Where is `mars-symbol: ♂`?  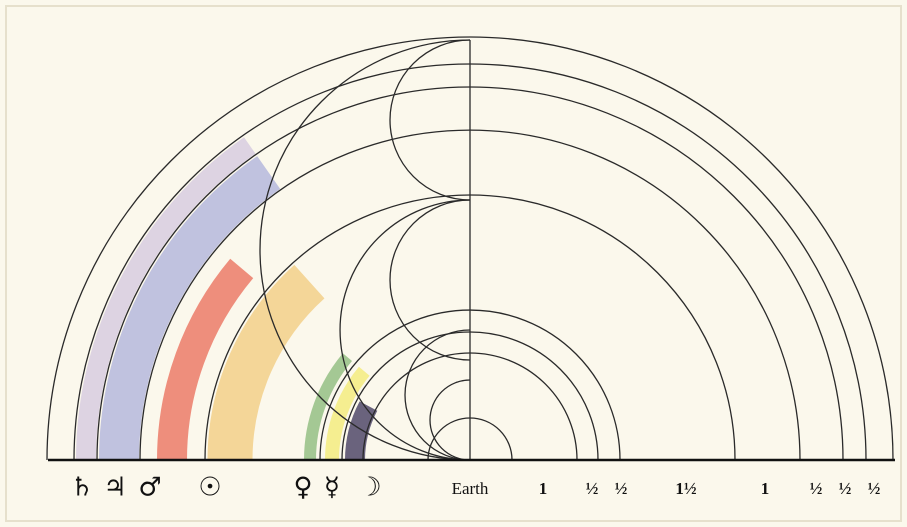
mars-symbol: ♂ is located at coordinates (149, 488).